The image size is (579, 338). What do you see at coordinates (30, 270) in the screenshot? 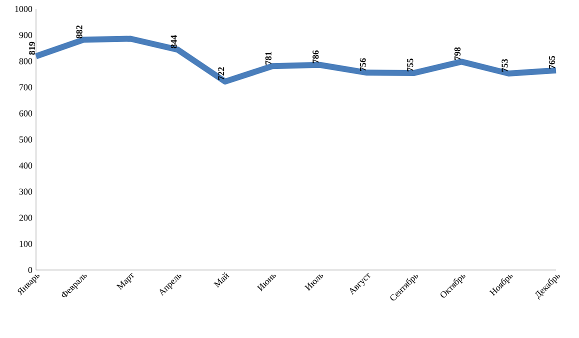
I see `y-tick-label: 0` at bounding box center [30, 270].